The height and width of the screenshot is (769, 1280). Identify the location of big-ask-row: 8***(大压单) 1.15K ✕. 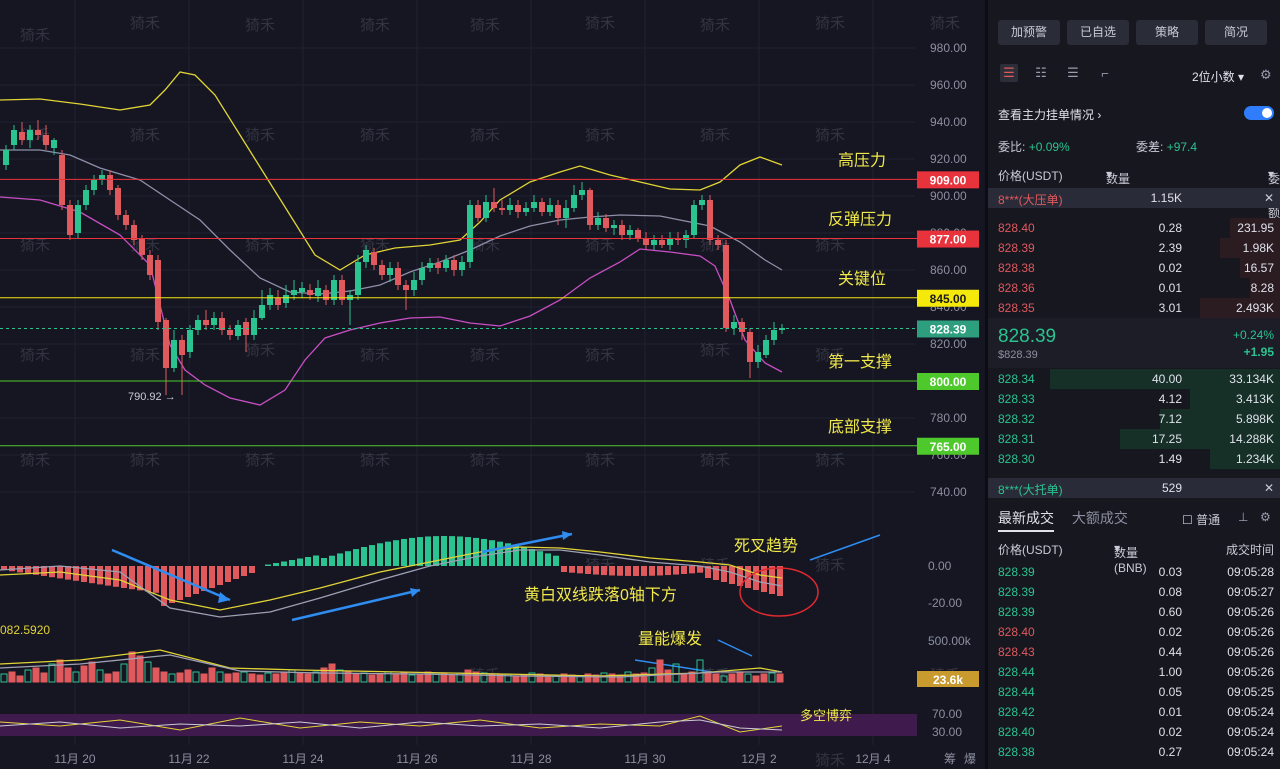
(1134, 198).